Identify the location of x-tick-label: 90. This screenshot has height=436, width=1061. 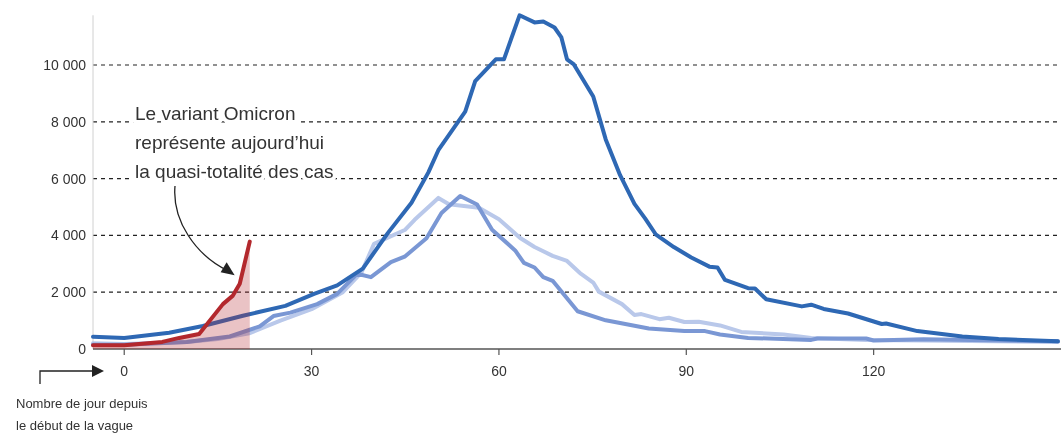
(686, 371).